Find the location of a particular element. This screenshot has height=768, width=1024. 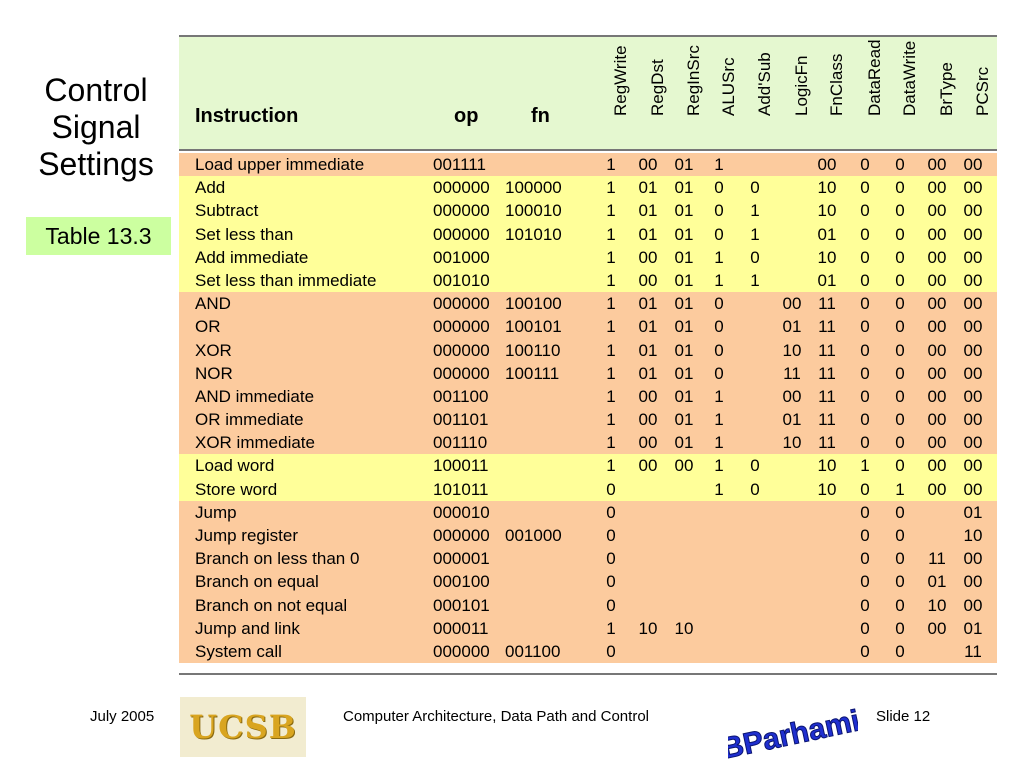

header-signal: ALUSrc is located at coordinates (721, 88).